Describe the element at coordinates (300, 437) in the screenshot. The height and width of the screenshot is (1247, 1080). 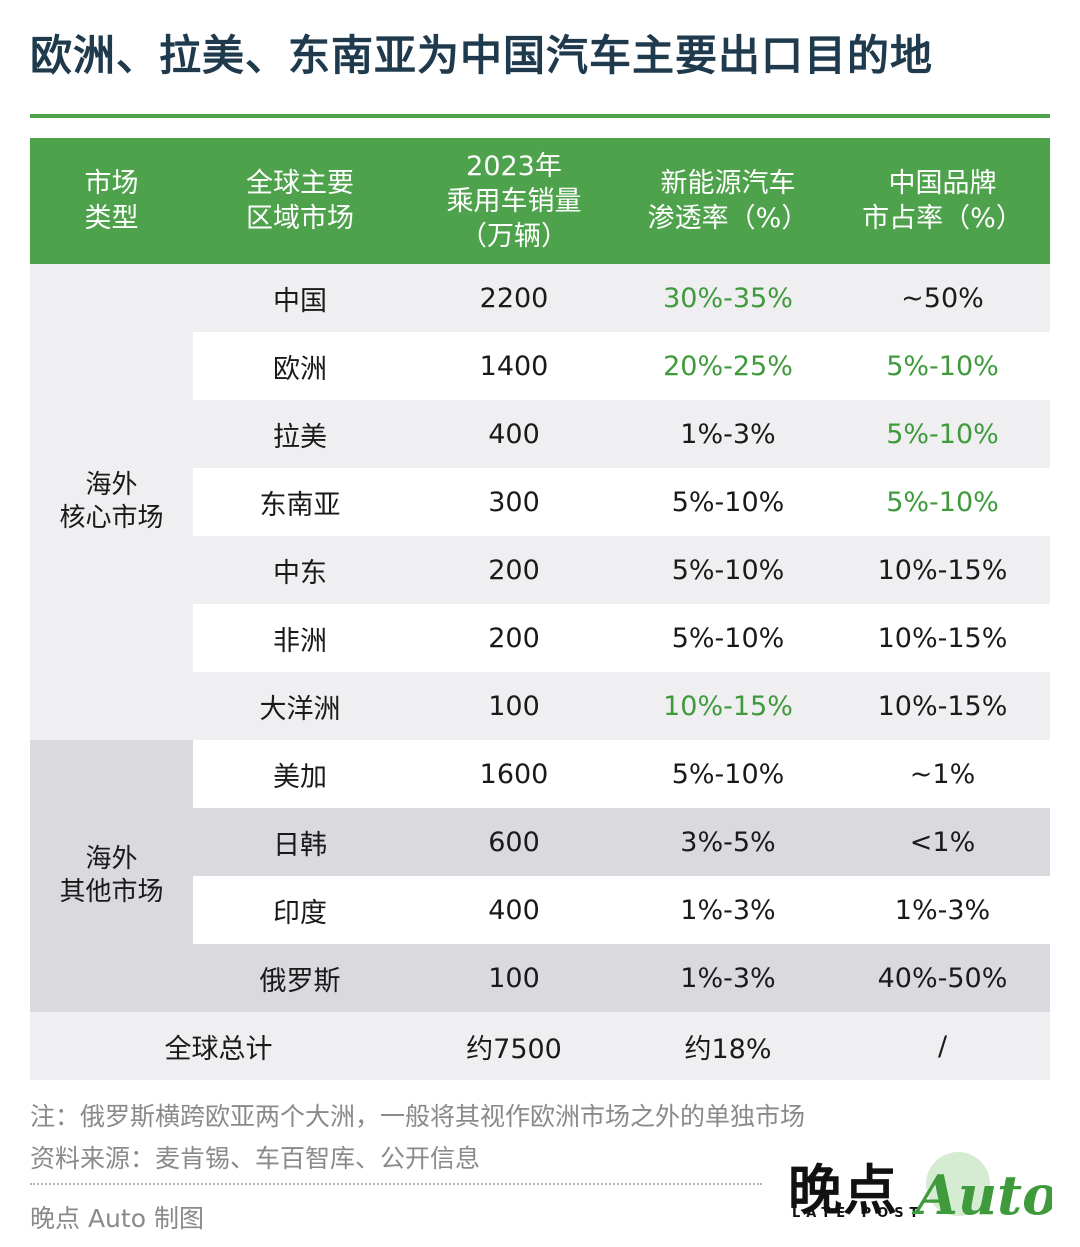
I see `region-cell: 拉美` at that location.